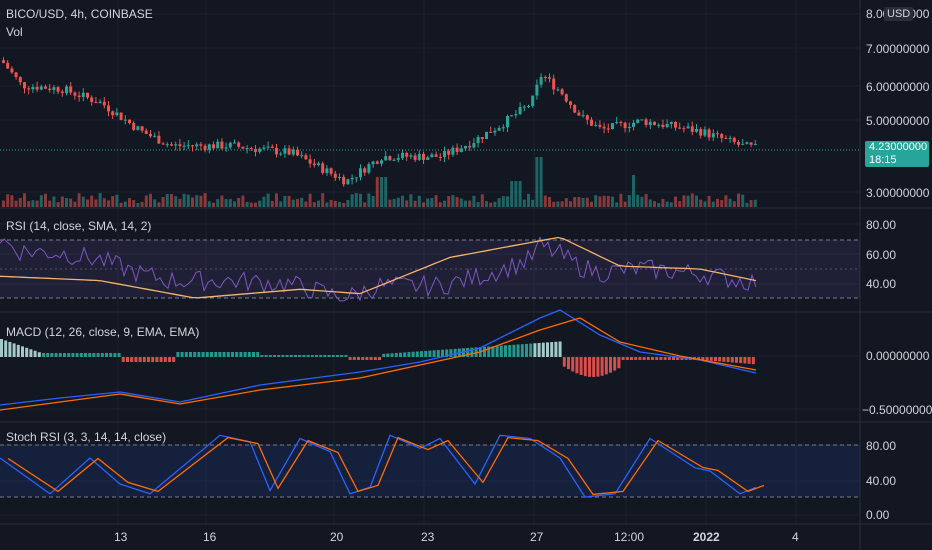 This screenshot has height=550, width=932. Describe the element at coordinates (881, 481) in the screenshot. I see `stoch-tick: 40.00` at that location.